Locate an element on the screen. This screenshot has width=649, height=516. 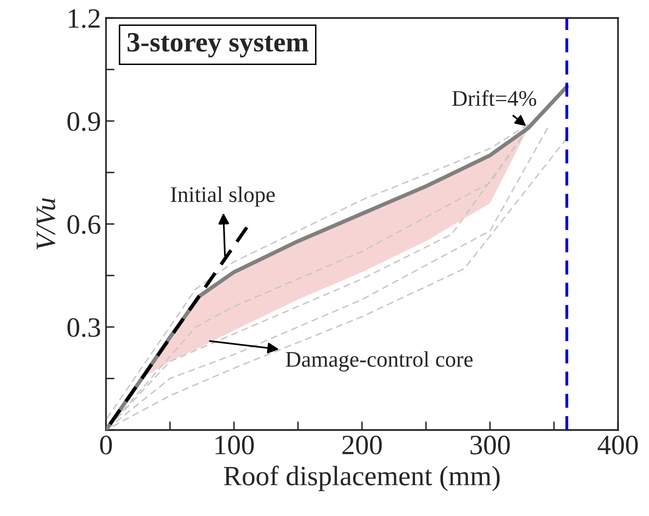
y-tick-label: 0.9 is located at coordinates (83, 122).